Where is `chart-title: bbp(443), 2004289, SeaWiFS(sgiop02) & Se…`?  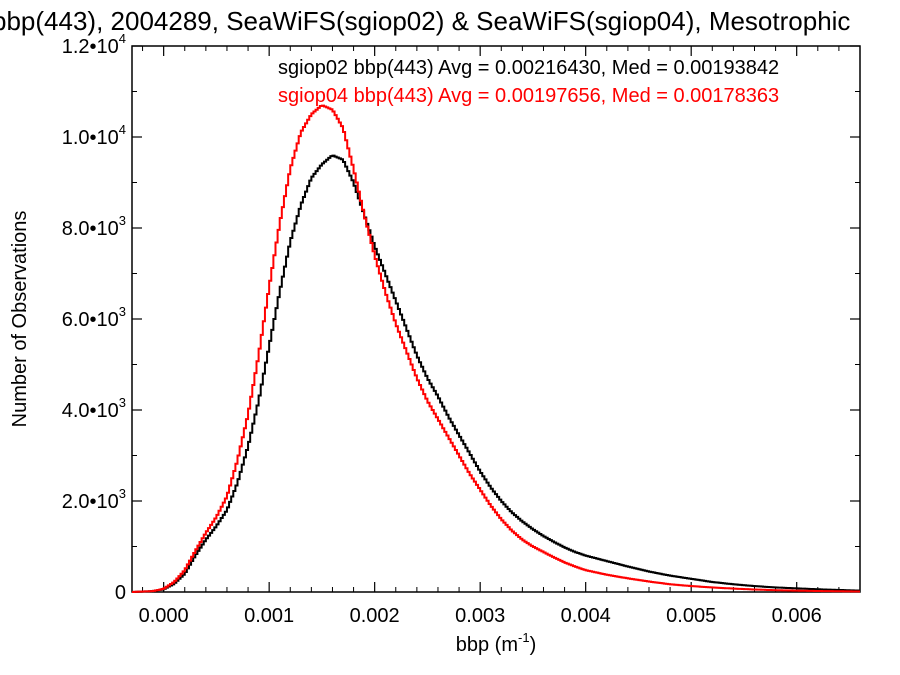 chart-title: bbp(443), 2004289, SeaWiFS(sgiop02) & Se… is located at coordinates (425, 21).